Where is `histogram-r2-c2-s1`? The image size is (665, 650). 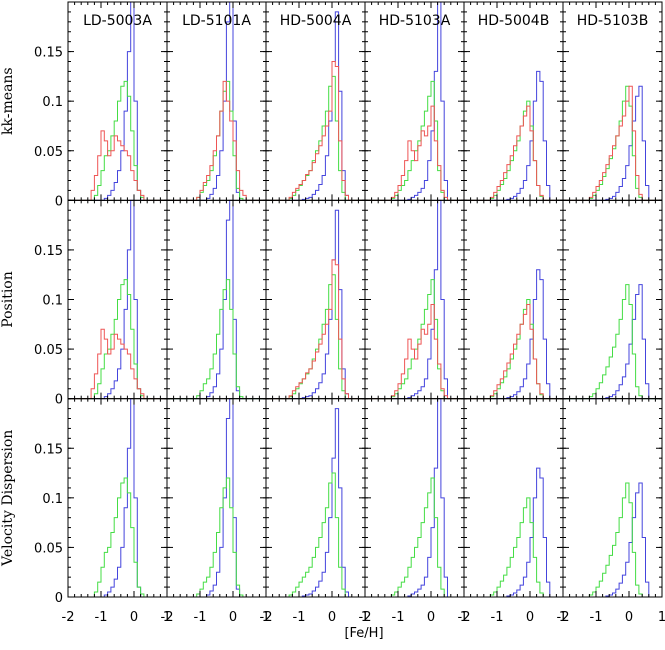 histogram-r2-c2-s1 is located at coordinates (315, 535).